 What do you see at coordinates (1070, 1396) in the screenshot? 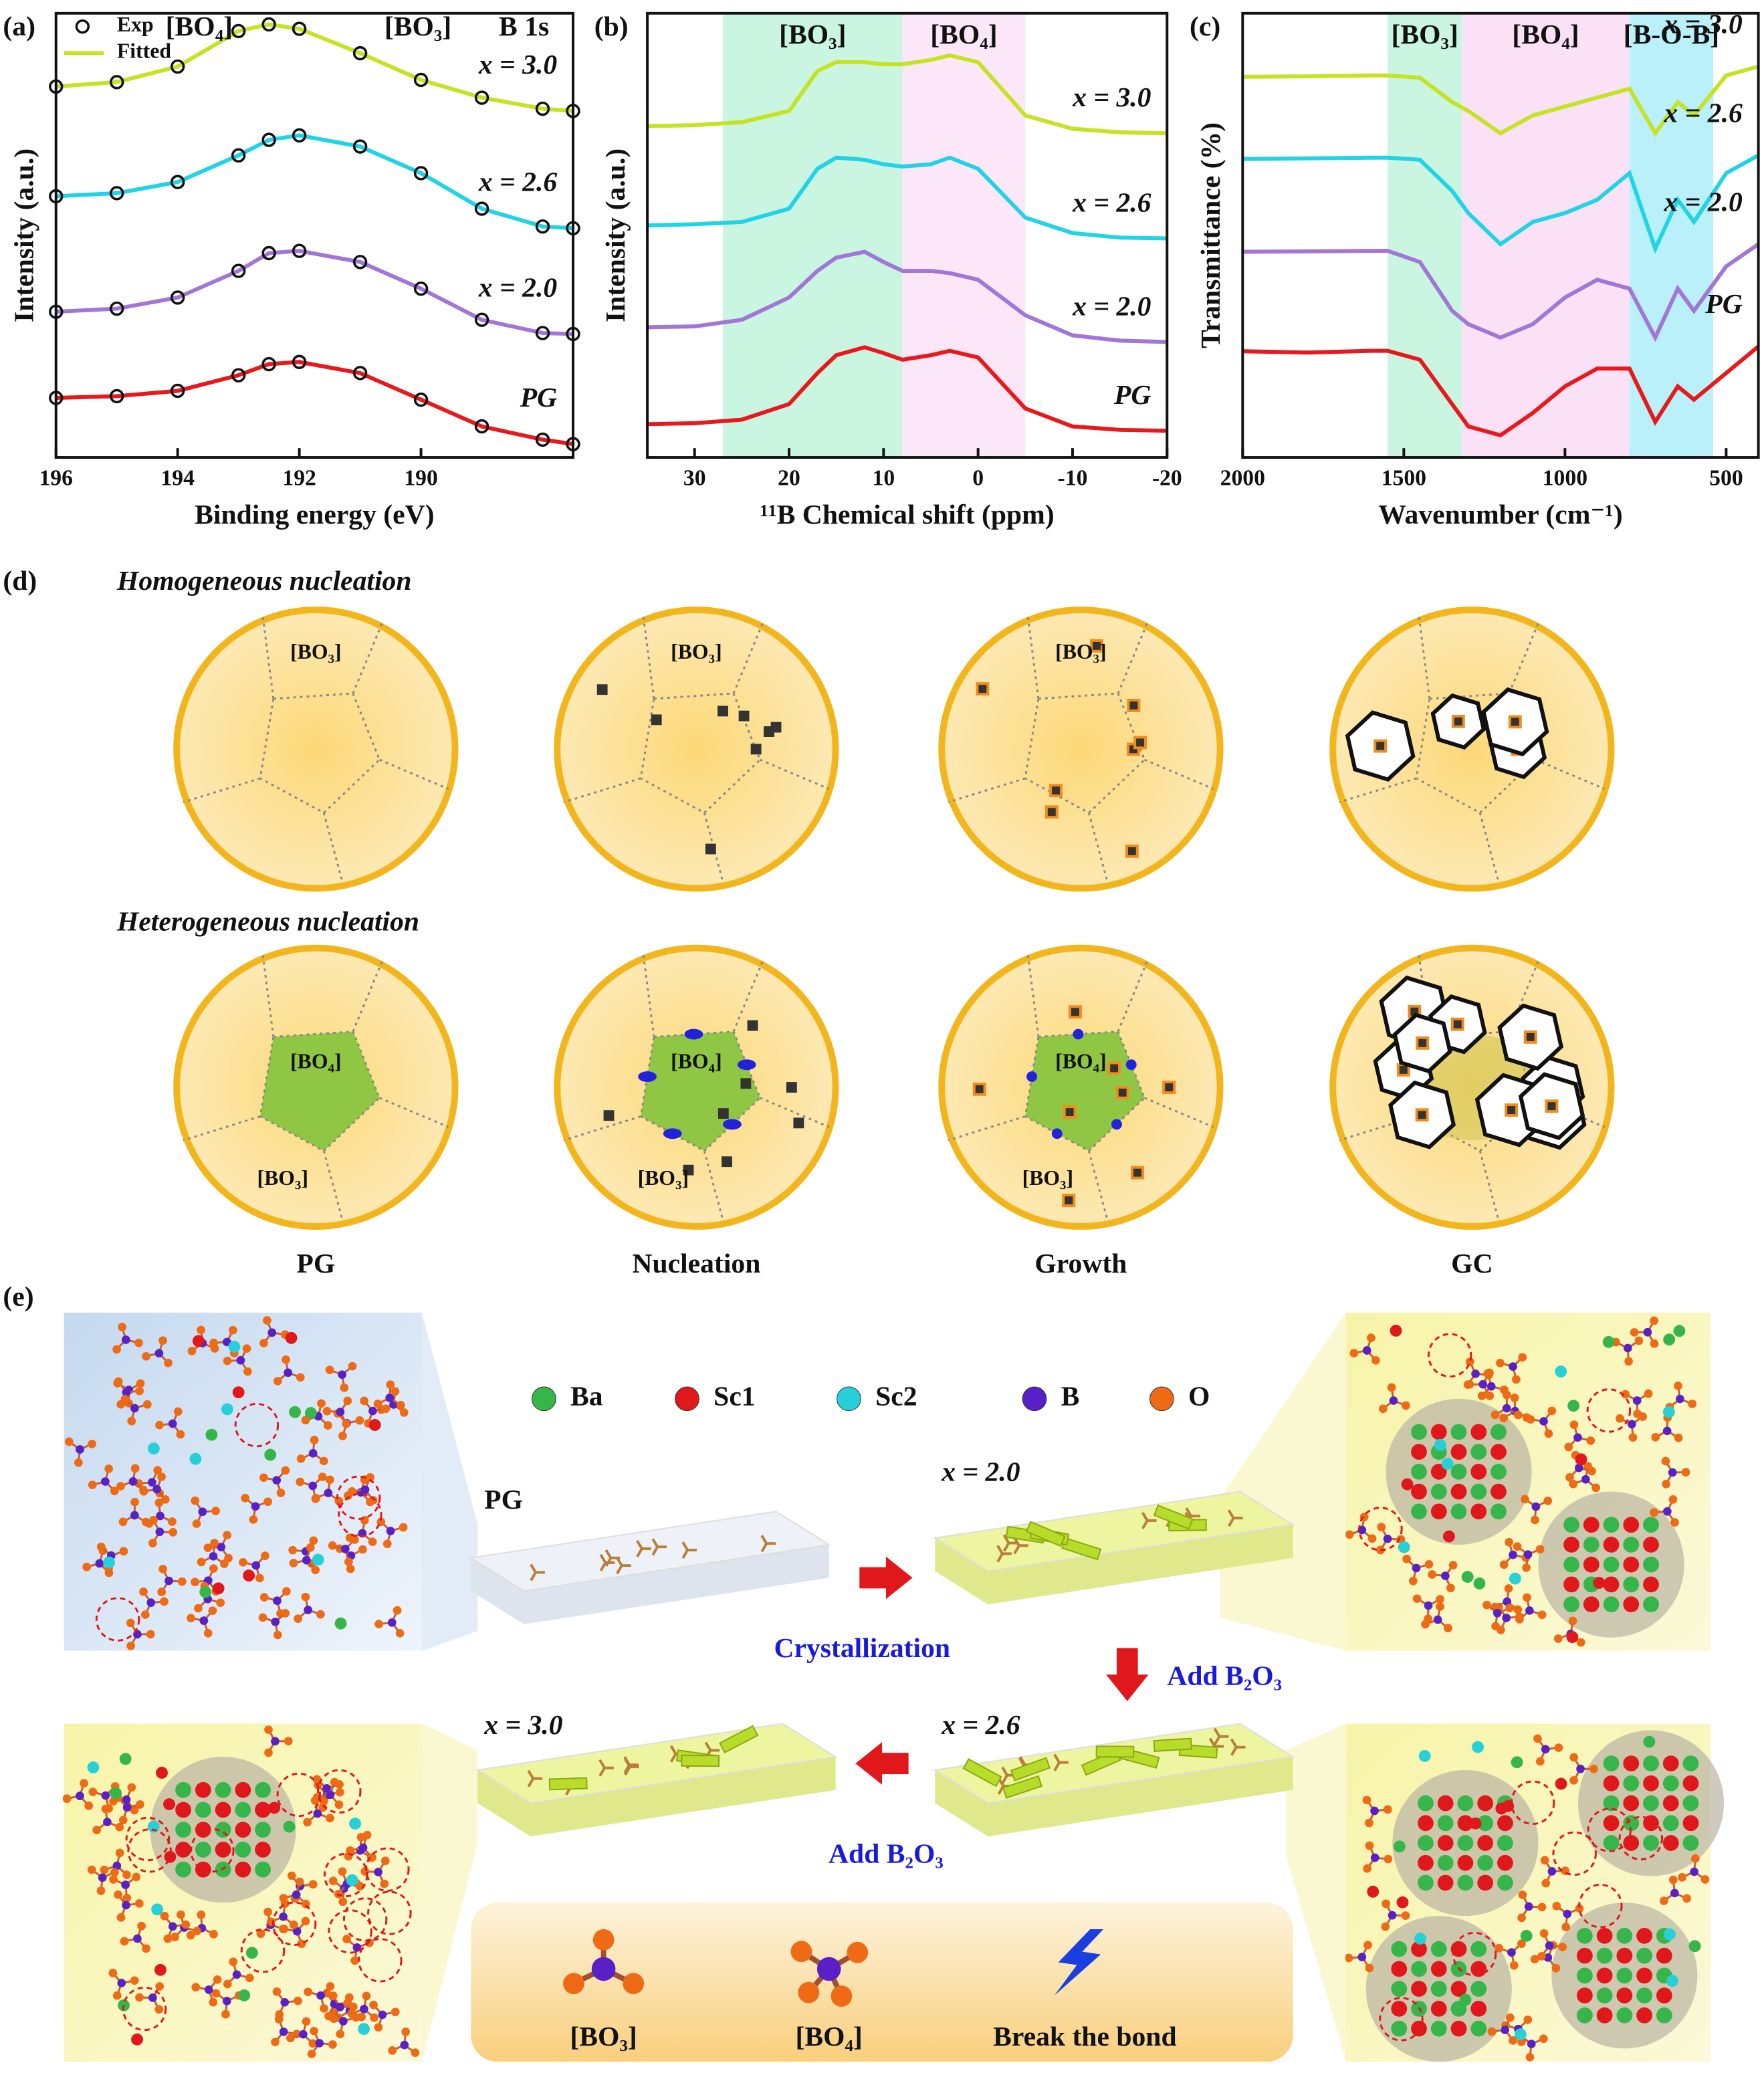
I see `legend-label: B` at bounding box center [1070, 1396].